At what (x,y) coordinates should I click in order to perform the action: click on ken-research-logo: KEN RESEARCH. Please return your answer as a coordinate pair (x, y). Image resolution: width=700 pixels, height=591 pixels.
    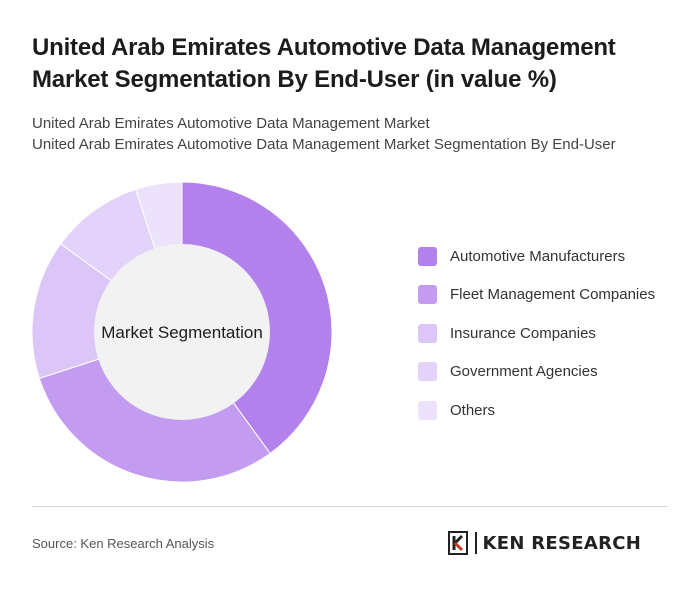
    Looking at the image, I should click on (544, 543).